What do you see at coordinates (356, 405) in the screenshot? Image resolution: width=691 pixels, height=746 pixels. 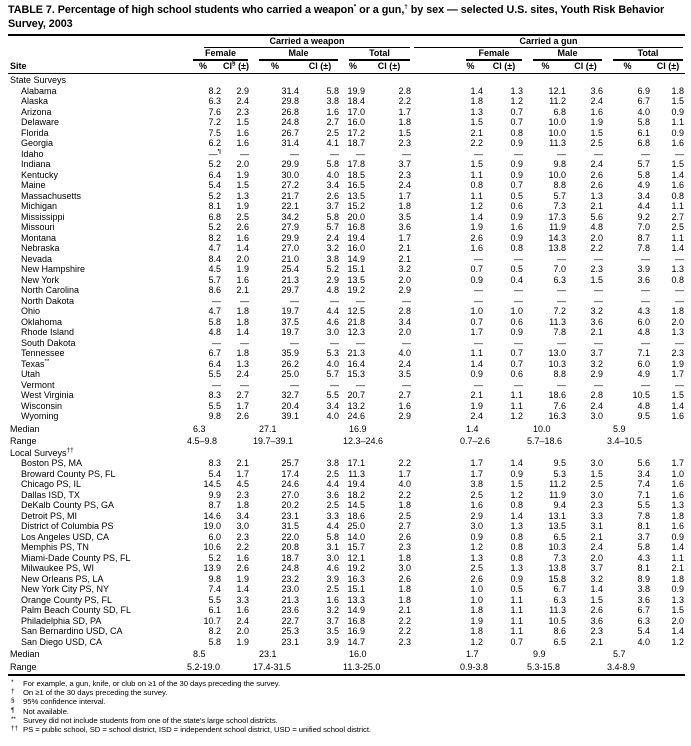 I see `value-cell: 13.2` at bounding box center [356, 405].